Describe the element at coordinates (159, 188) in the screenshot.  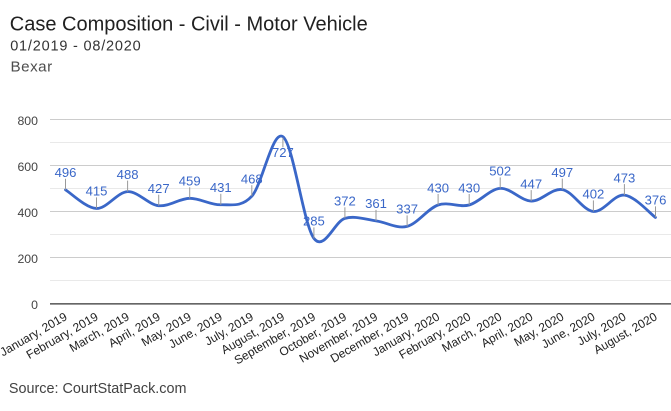
I see `svg-text: 427` at that location.